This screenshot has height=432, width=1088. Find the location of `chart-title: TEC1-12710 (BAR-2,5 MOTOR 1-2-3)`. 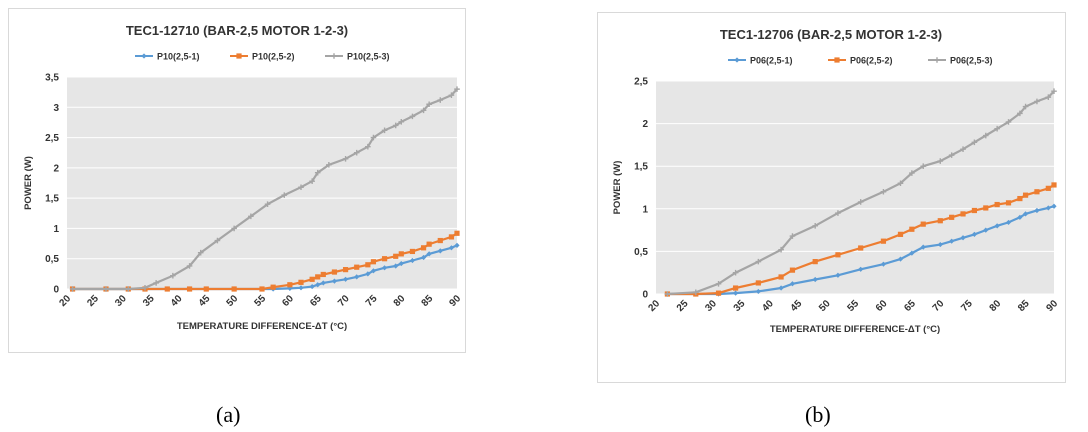

chart-title: TEC1-12710 (BAR-2,5 MOTOR 1-2-3) is located at coordinates (237, 30).